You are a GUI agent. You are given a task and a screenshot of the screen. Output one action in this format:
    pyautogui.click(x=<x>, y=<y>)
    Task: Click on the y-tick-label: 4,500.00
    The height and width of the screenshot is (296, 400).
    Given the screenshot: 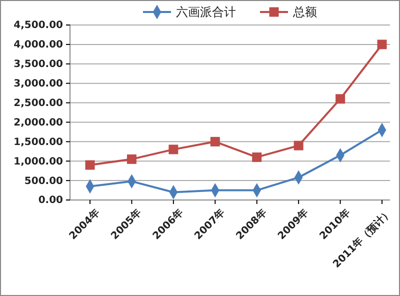 What is the action you would take?
    pyautogui.click(x=39, y=26)
    